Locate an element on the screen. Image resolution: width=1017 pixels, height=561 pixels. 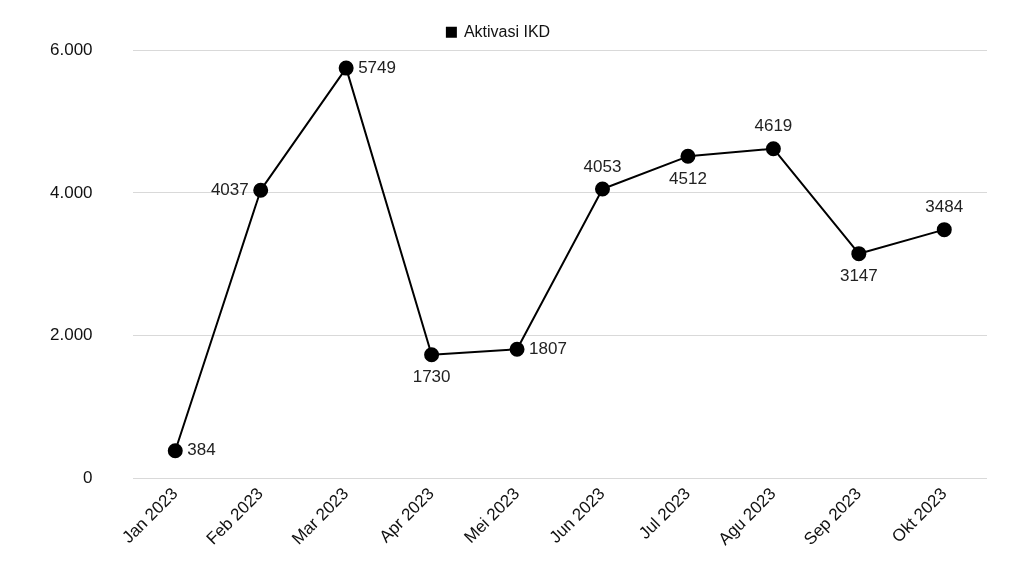
data-label: 4512 is located at coordinates (688, 179).